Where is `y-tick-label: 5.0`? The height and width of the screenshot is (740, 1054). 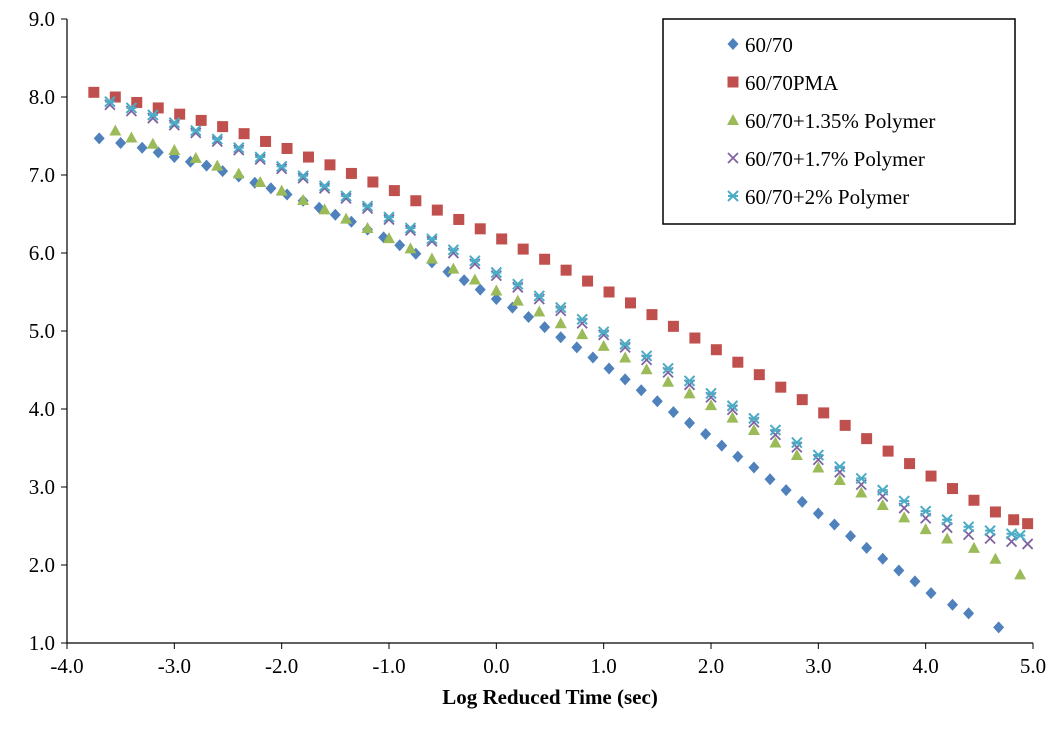 y-tick-label: 5.0 is located at coordinates (42, 331).